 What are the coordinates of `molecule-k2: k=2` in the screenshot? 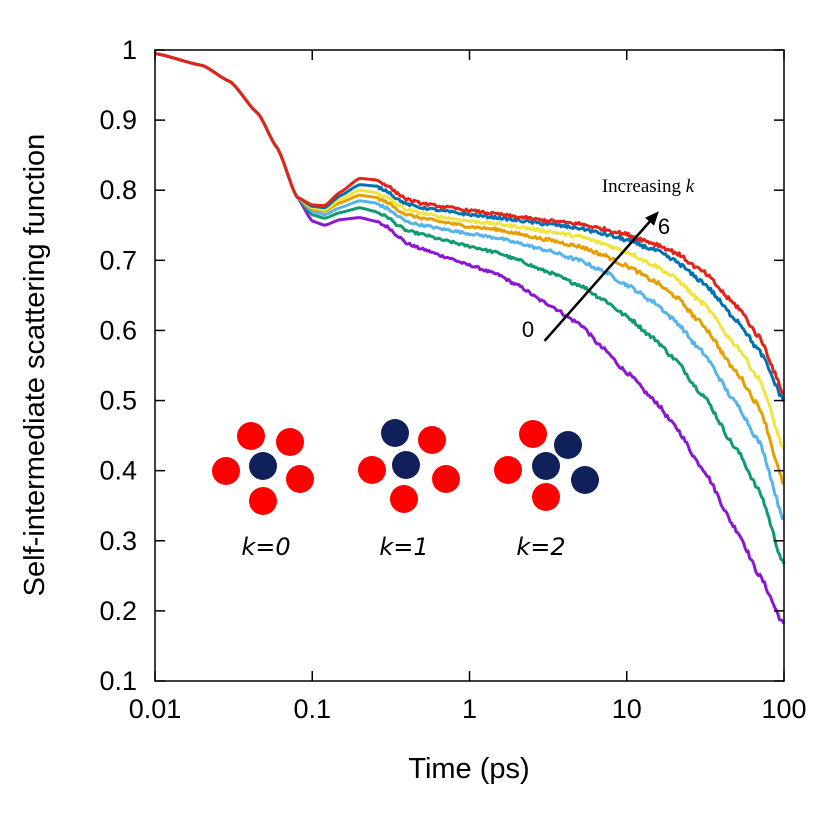 It's located at (546, 490).